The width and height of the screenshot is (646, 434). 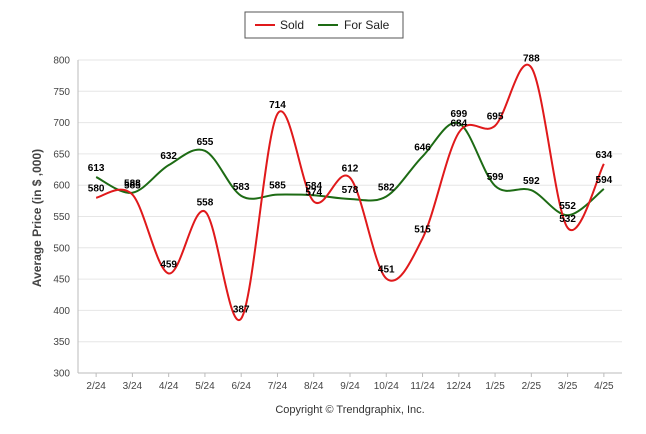 I want to click on x-tick-label-4-24: 4/24, so click(x=169, y=386).